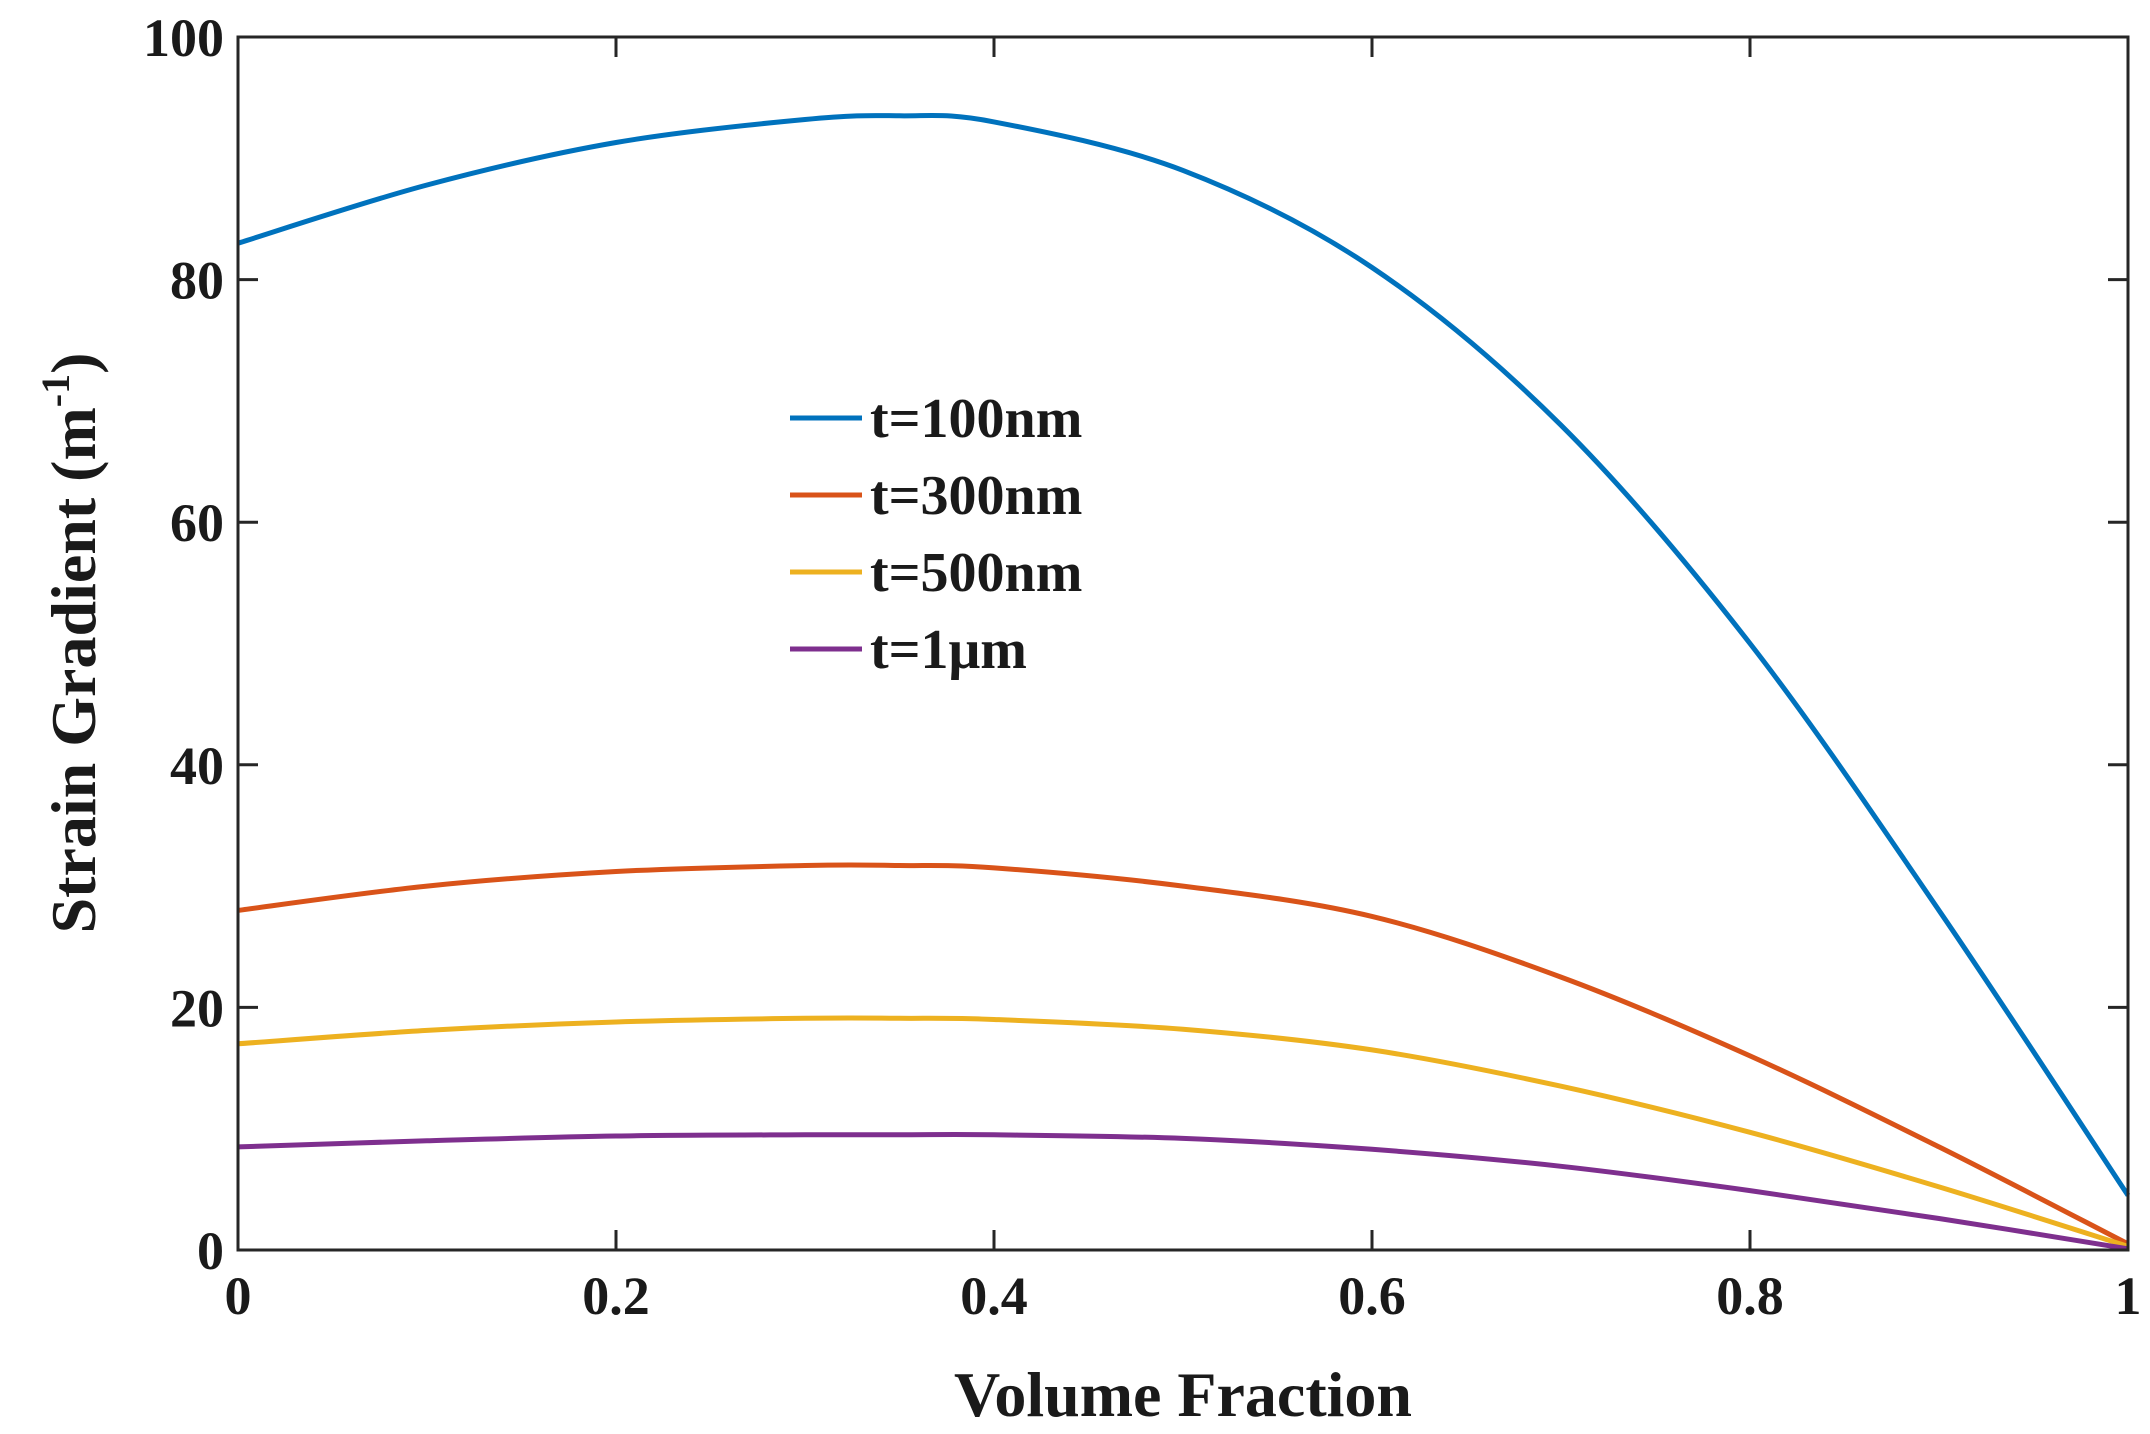  Describe the element at coordinates (976, 419) in the screenshot. I see `legend-label-1: t=100nm` at that location.